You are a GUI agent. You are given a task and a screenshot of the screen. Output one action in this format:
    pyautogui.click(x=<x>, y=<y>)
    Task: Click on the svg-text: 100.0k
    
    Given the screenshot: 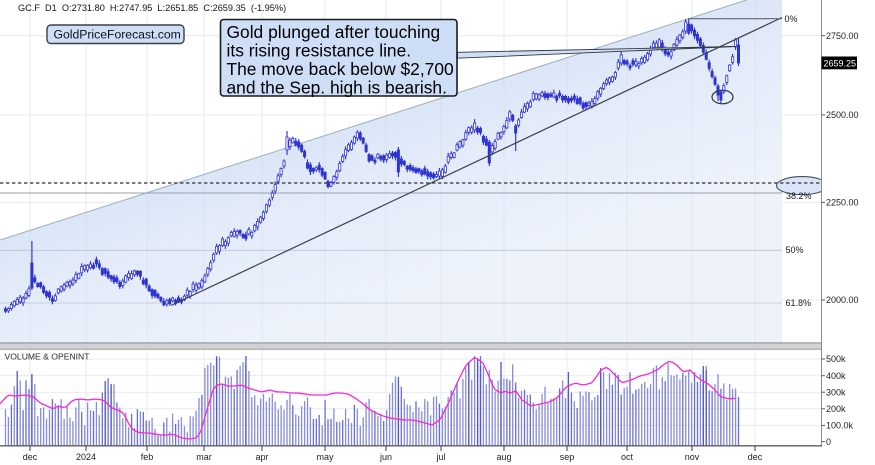 What is the action you would take?
    pyautogui.click(x=840, y=426)
    